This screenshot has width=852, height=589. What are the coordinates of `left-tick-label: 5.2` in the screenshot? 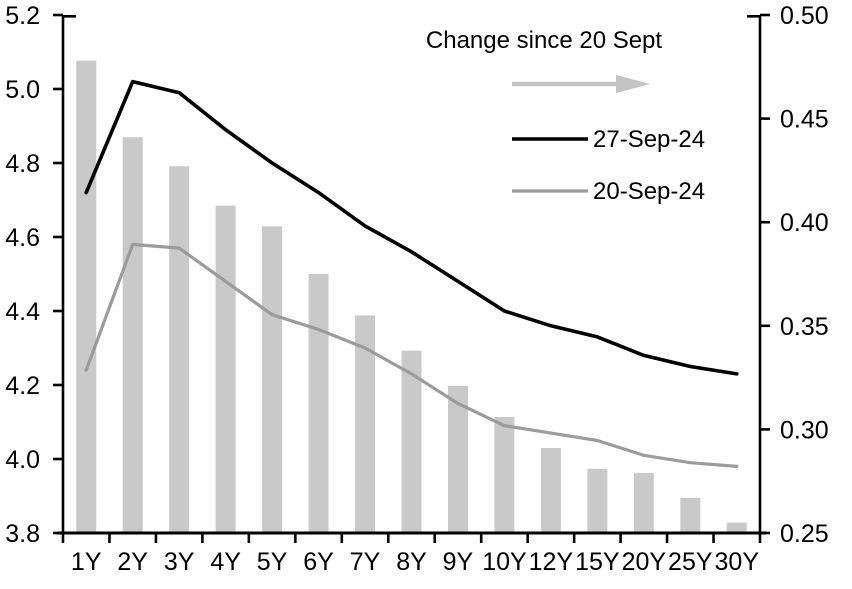 It's located at (22, 16).